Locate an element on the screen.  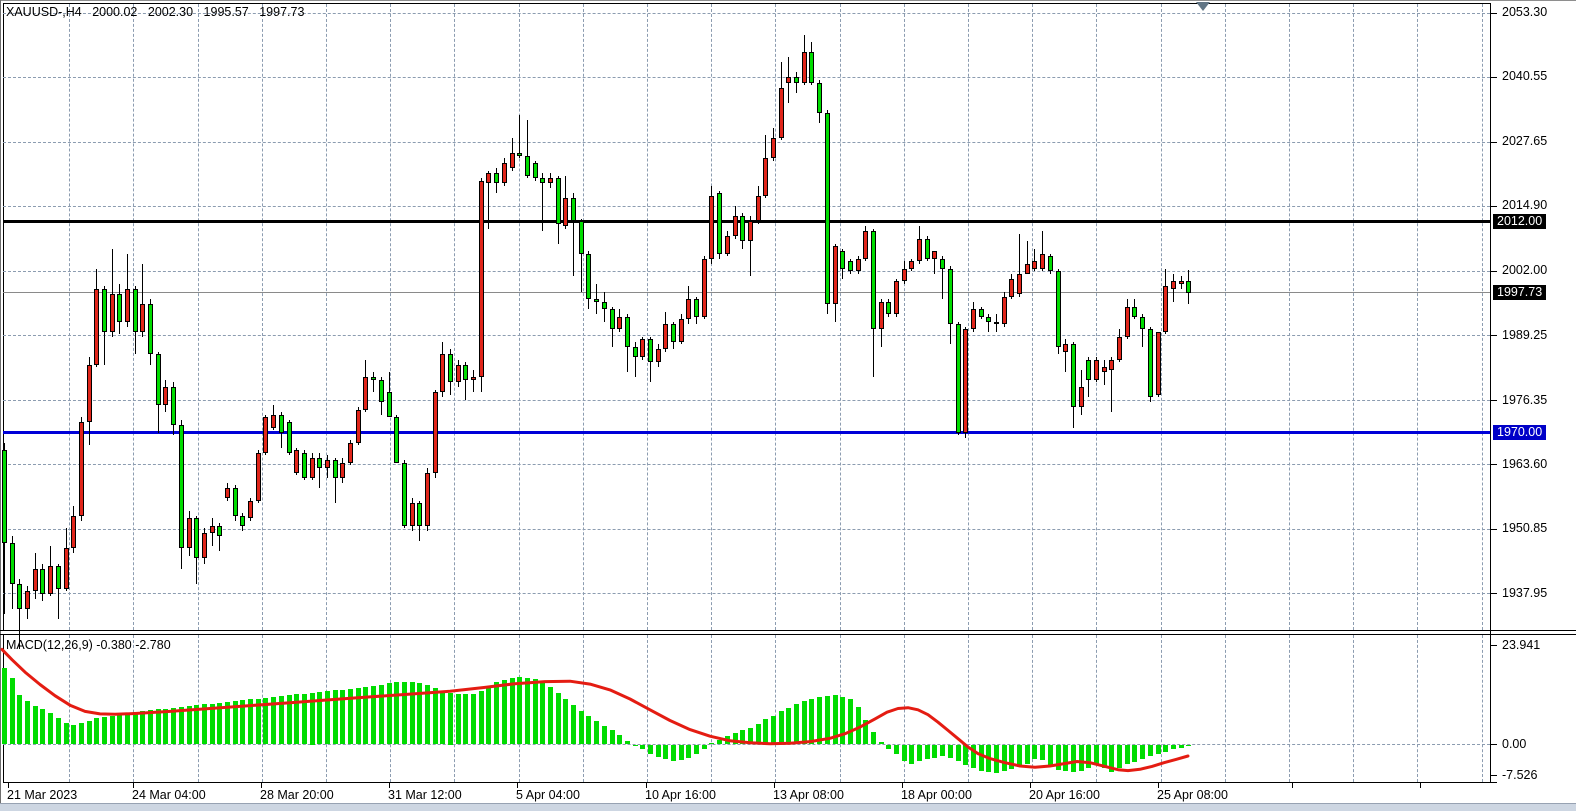
price-axis-label: 1963.60 is located at coordinates (1525, 463).